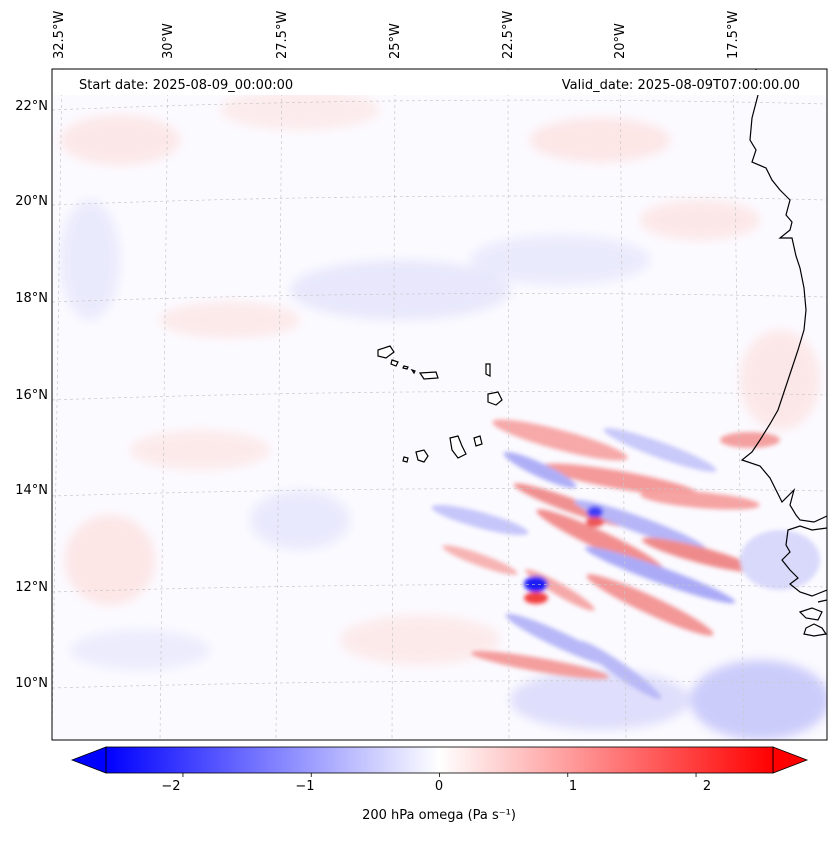  What do you see at coordinates (707, 786) in the screenshot?
I see `colorbar-tick-label: 2` at bounding box center [707, 786].